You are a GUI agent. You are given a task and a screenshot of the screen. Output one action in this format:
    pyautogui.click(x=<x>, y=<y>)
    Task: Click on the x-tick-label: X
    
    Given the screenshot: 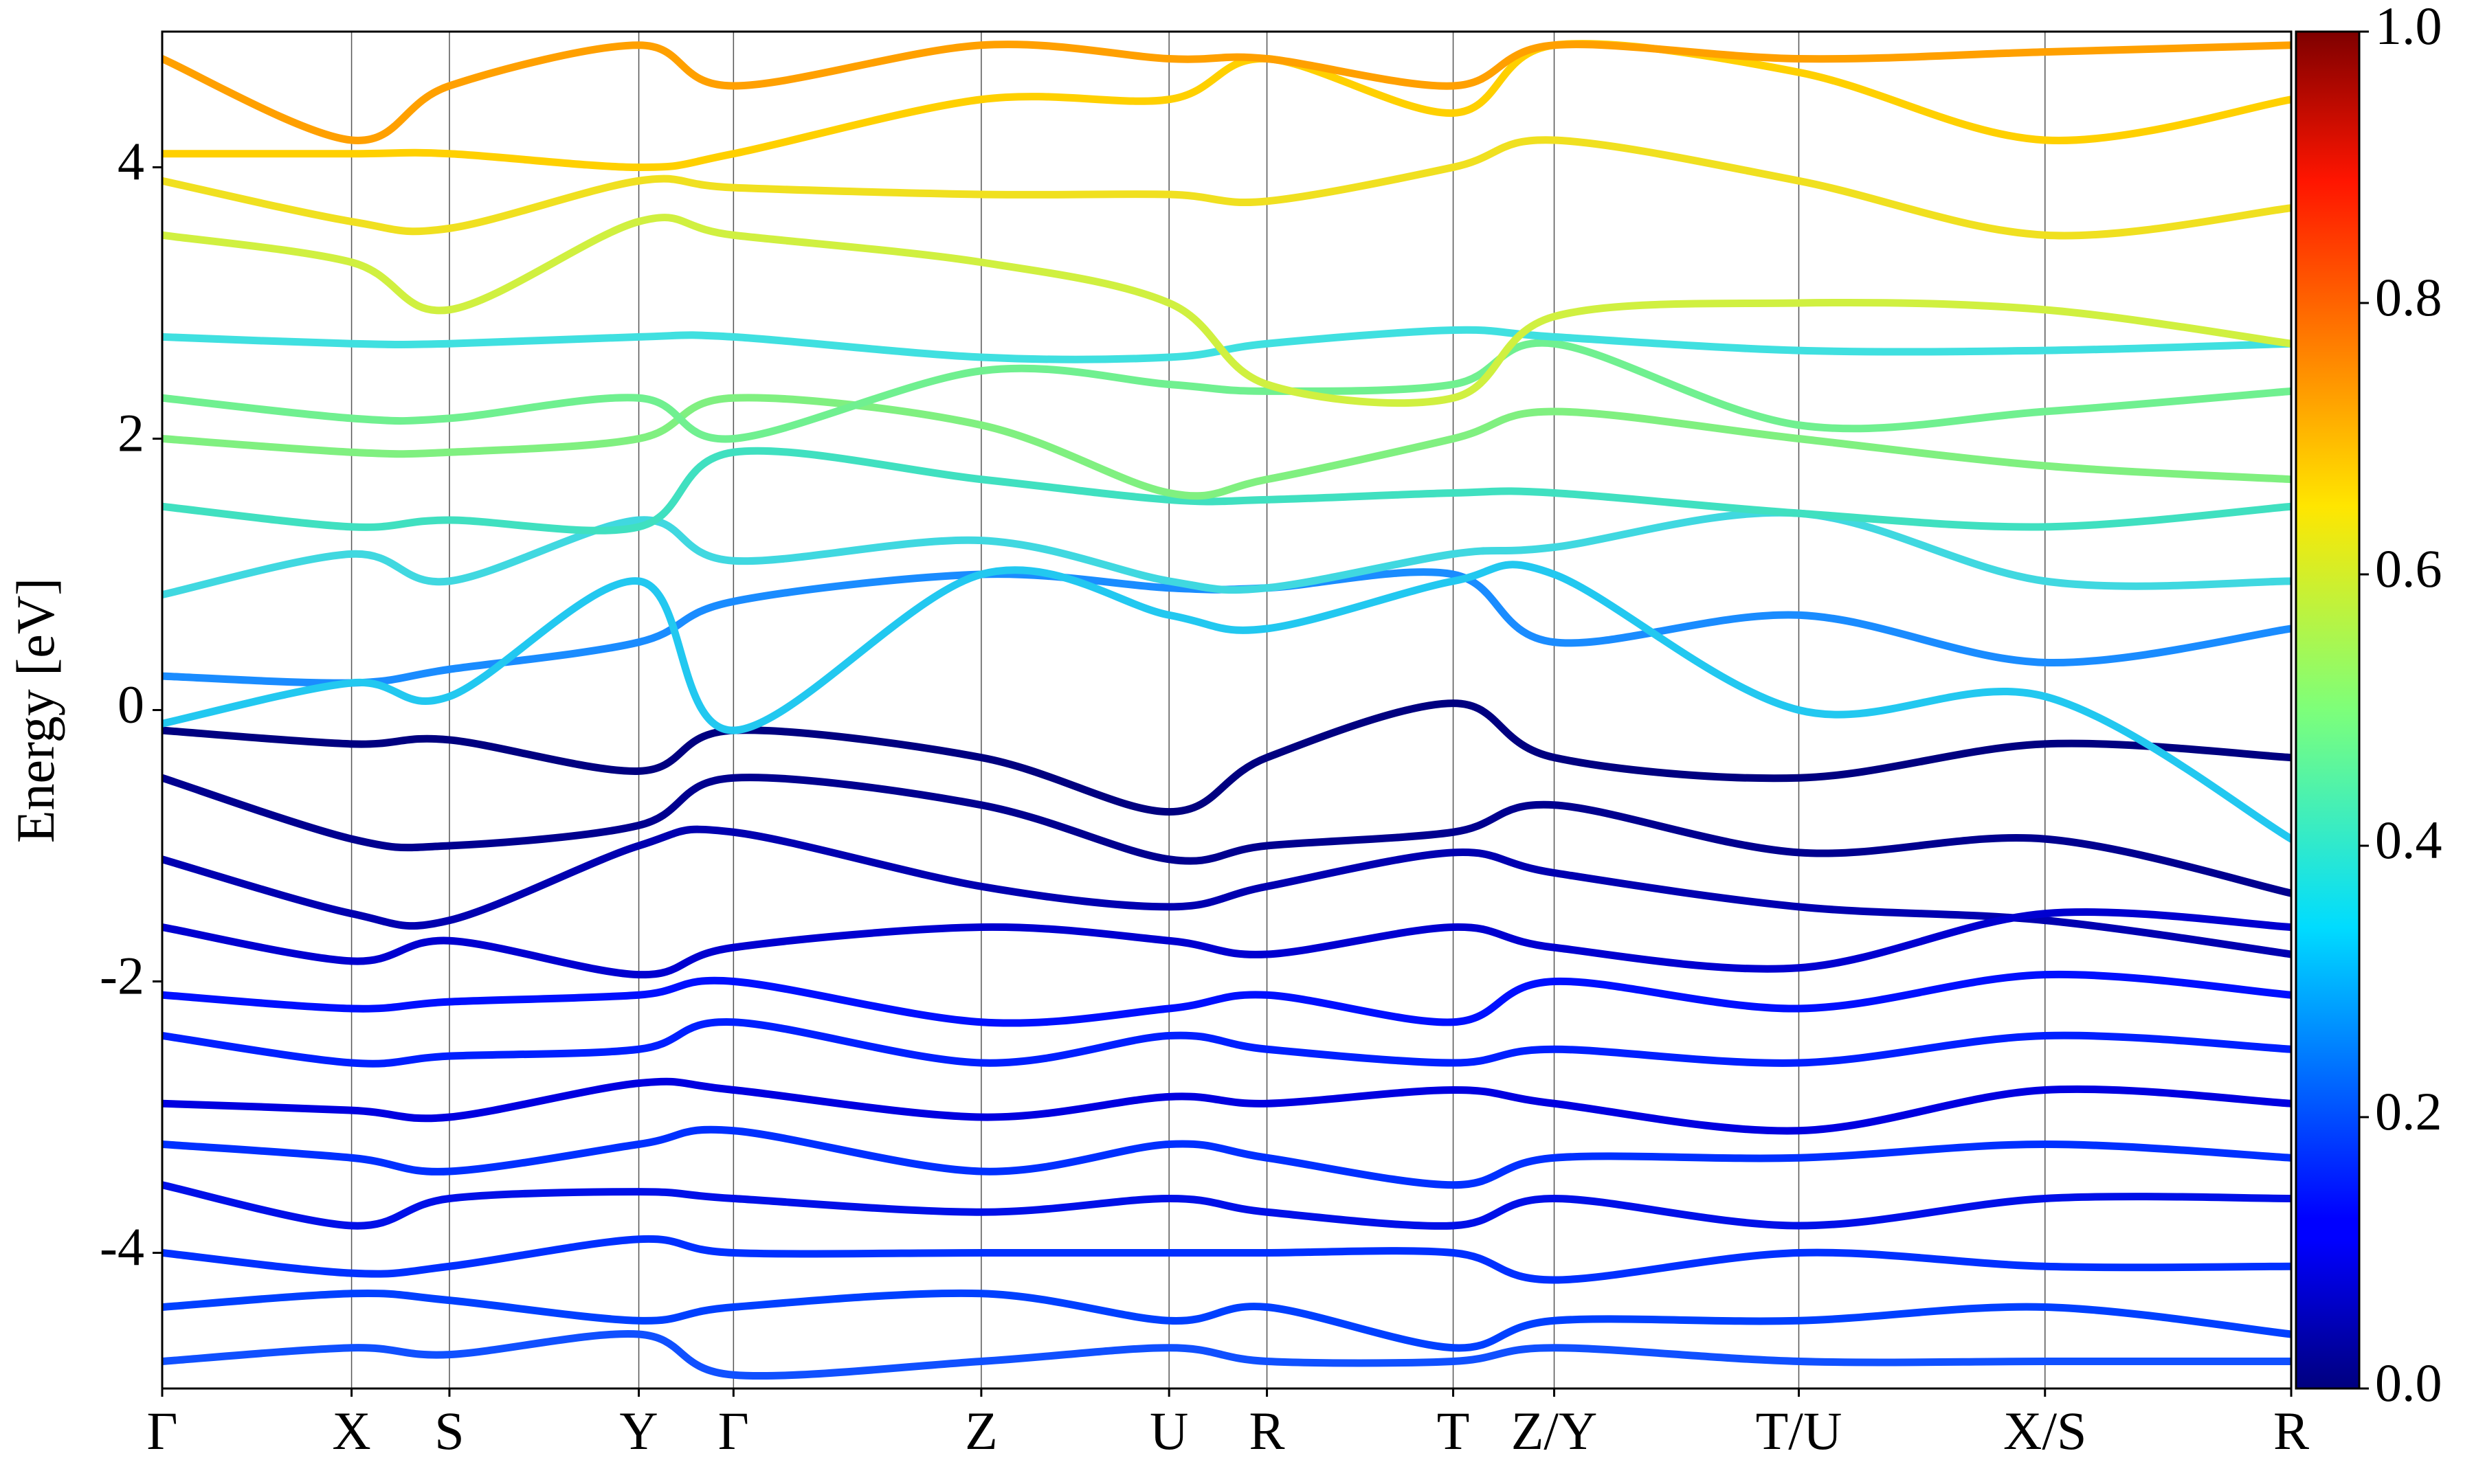 What is the action you would take?
    pyautogui.click(x=351, y=1431)
    